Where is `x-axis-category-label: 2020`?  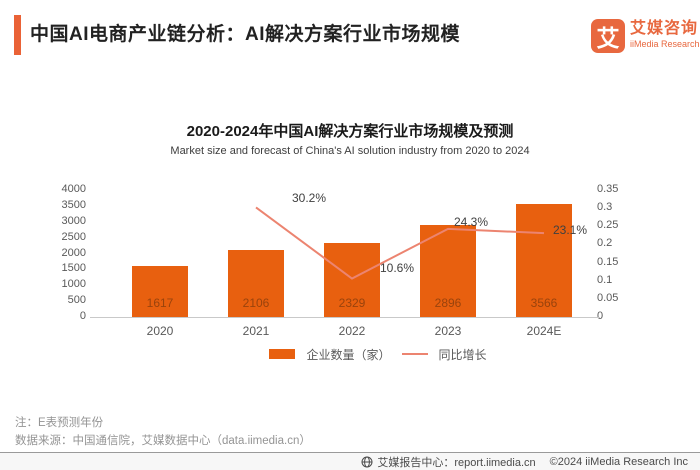 x-axis-category-label: 2020 is located at coordinates (160, 331).